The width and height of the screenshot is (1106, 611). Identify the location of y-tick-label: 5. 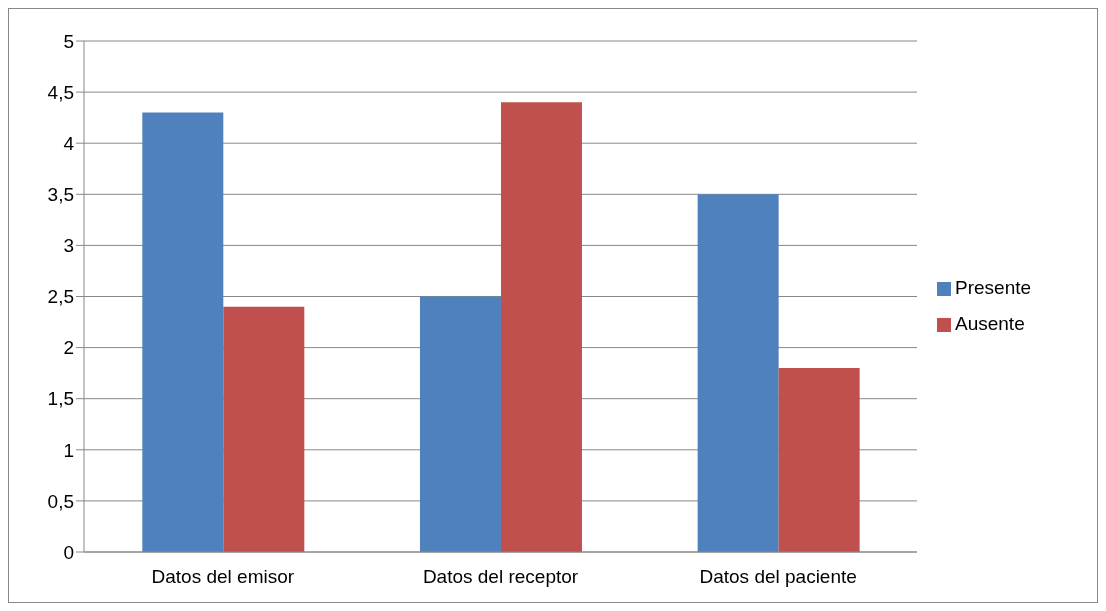
(68, 41).